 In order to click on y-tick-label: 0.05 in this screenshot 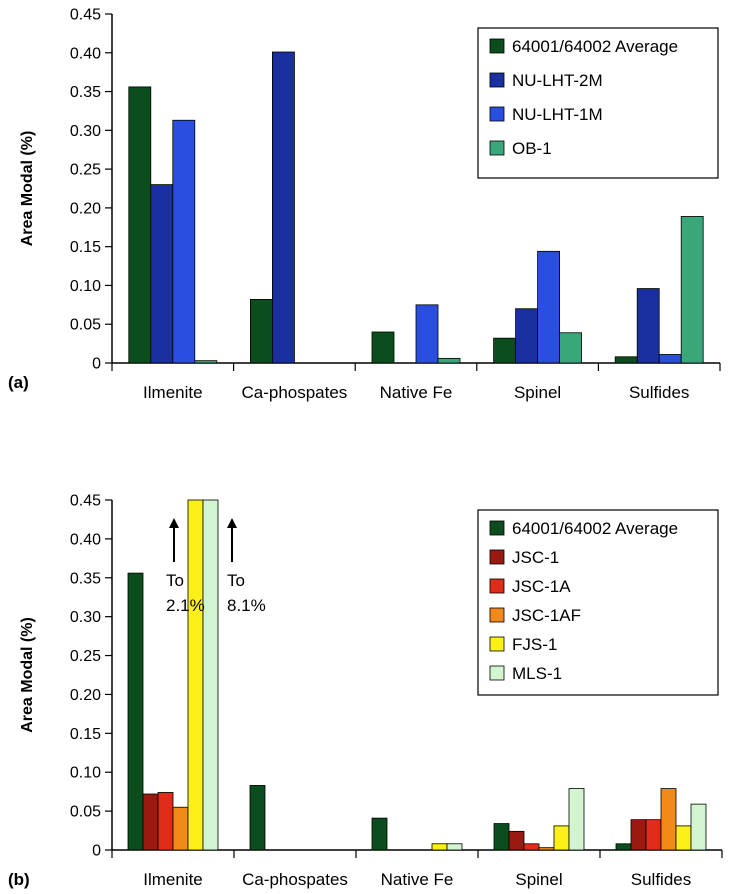, I will do `click(85, 812)`.